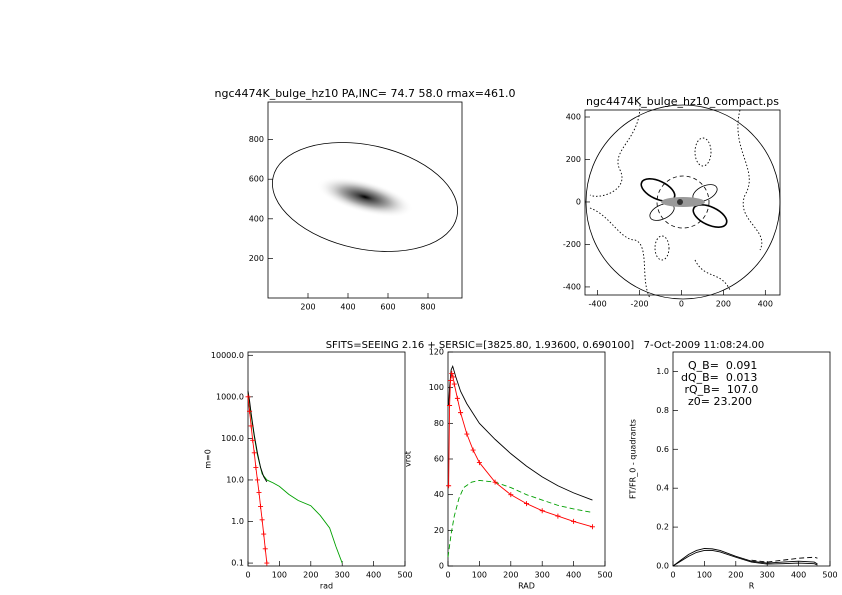 This screenshot has height=595, width=842. Describe the element at coordinates (598, 304) in the screenshot. I see `x-tick-label: -400` at that location.